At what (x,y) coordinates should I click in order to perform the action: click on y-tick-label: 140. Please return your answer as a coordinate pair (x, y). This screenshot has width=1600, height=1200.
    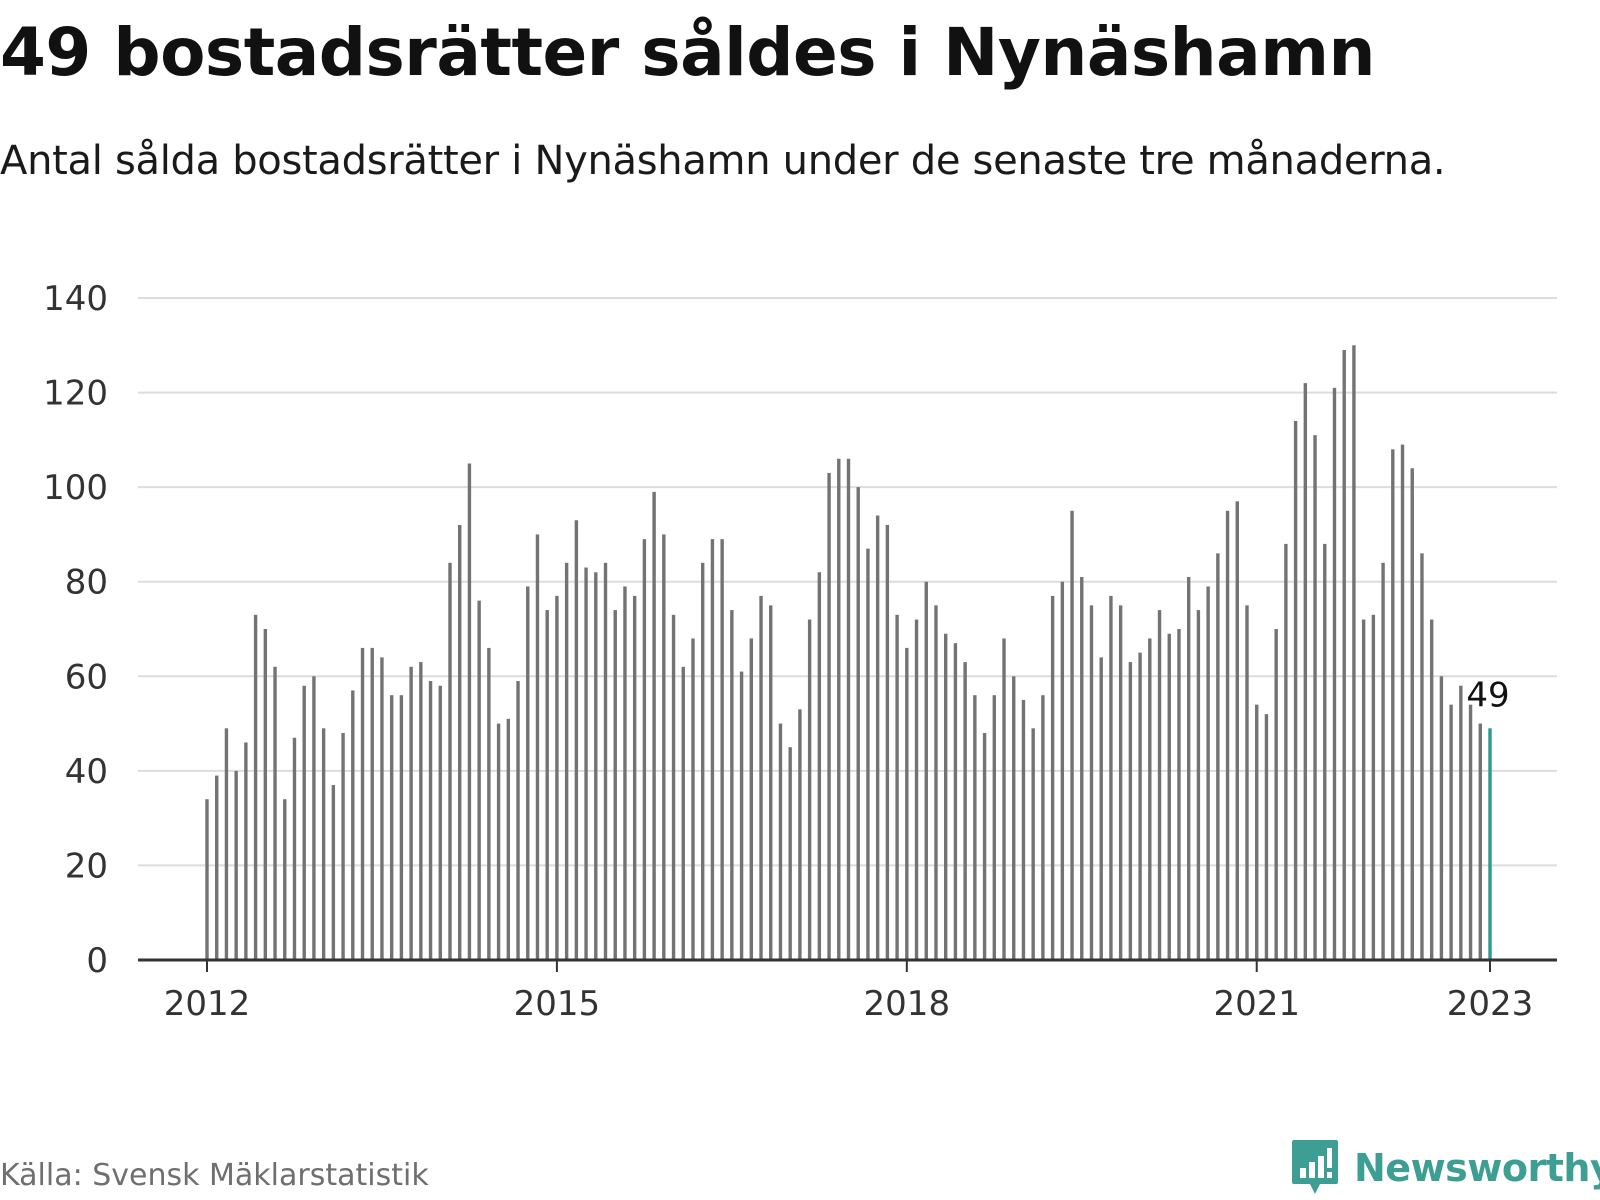
    Looking at the image, I should click on (75, 299).